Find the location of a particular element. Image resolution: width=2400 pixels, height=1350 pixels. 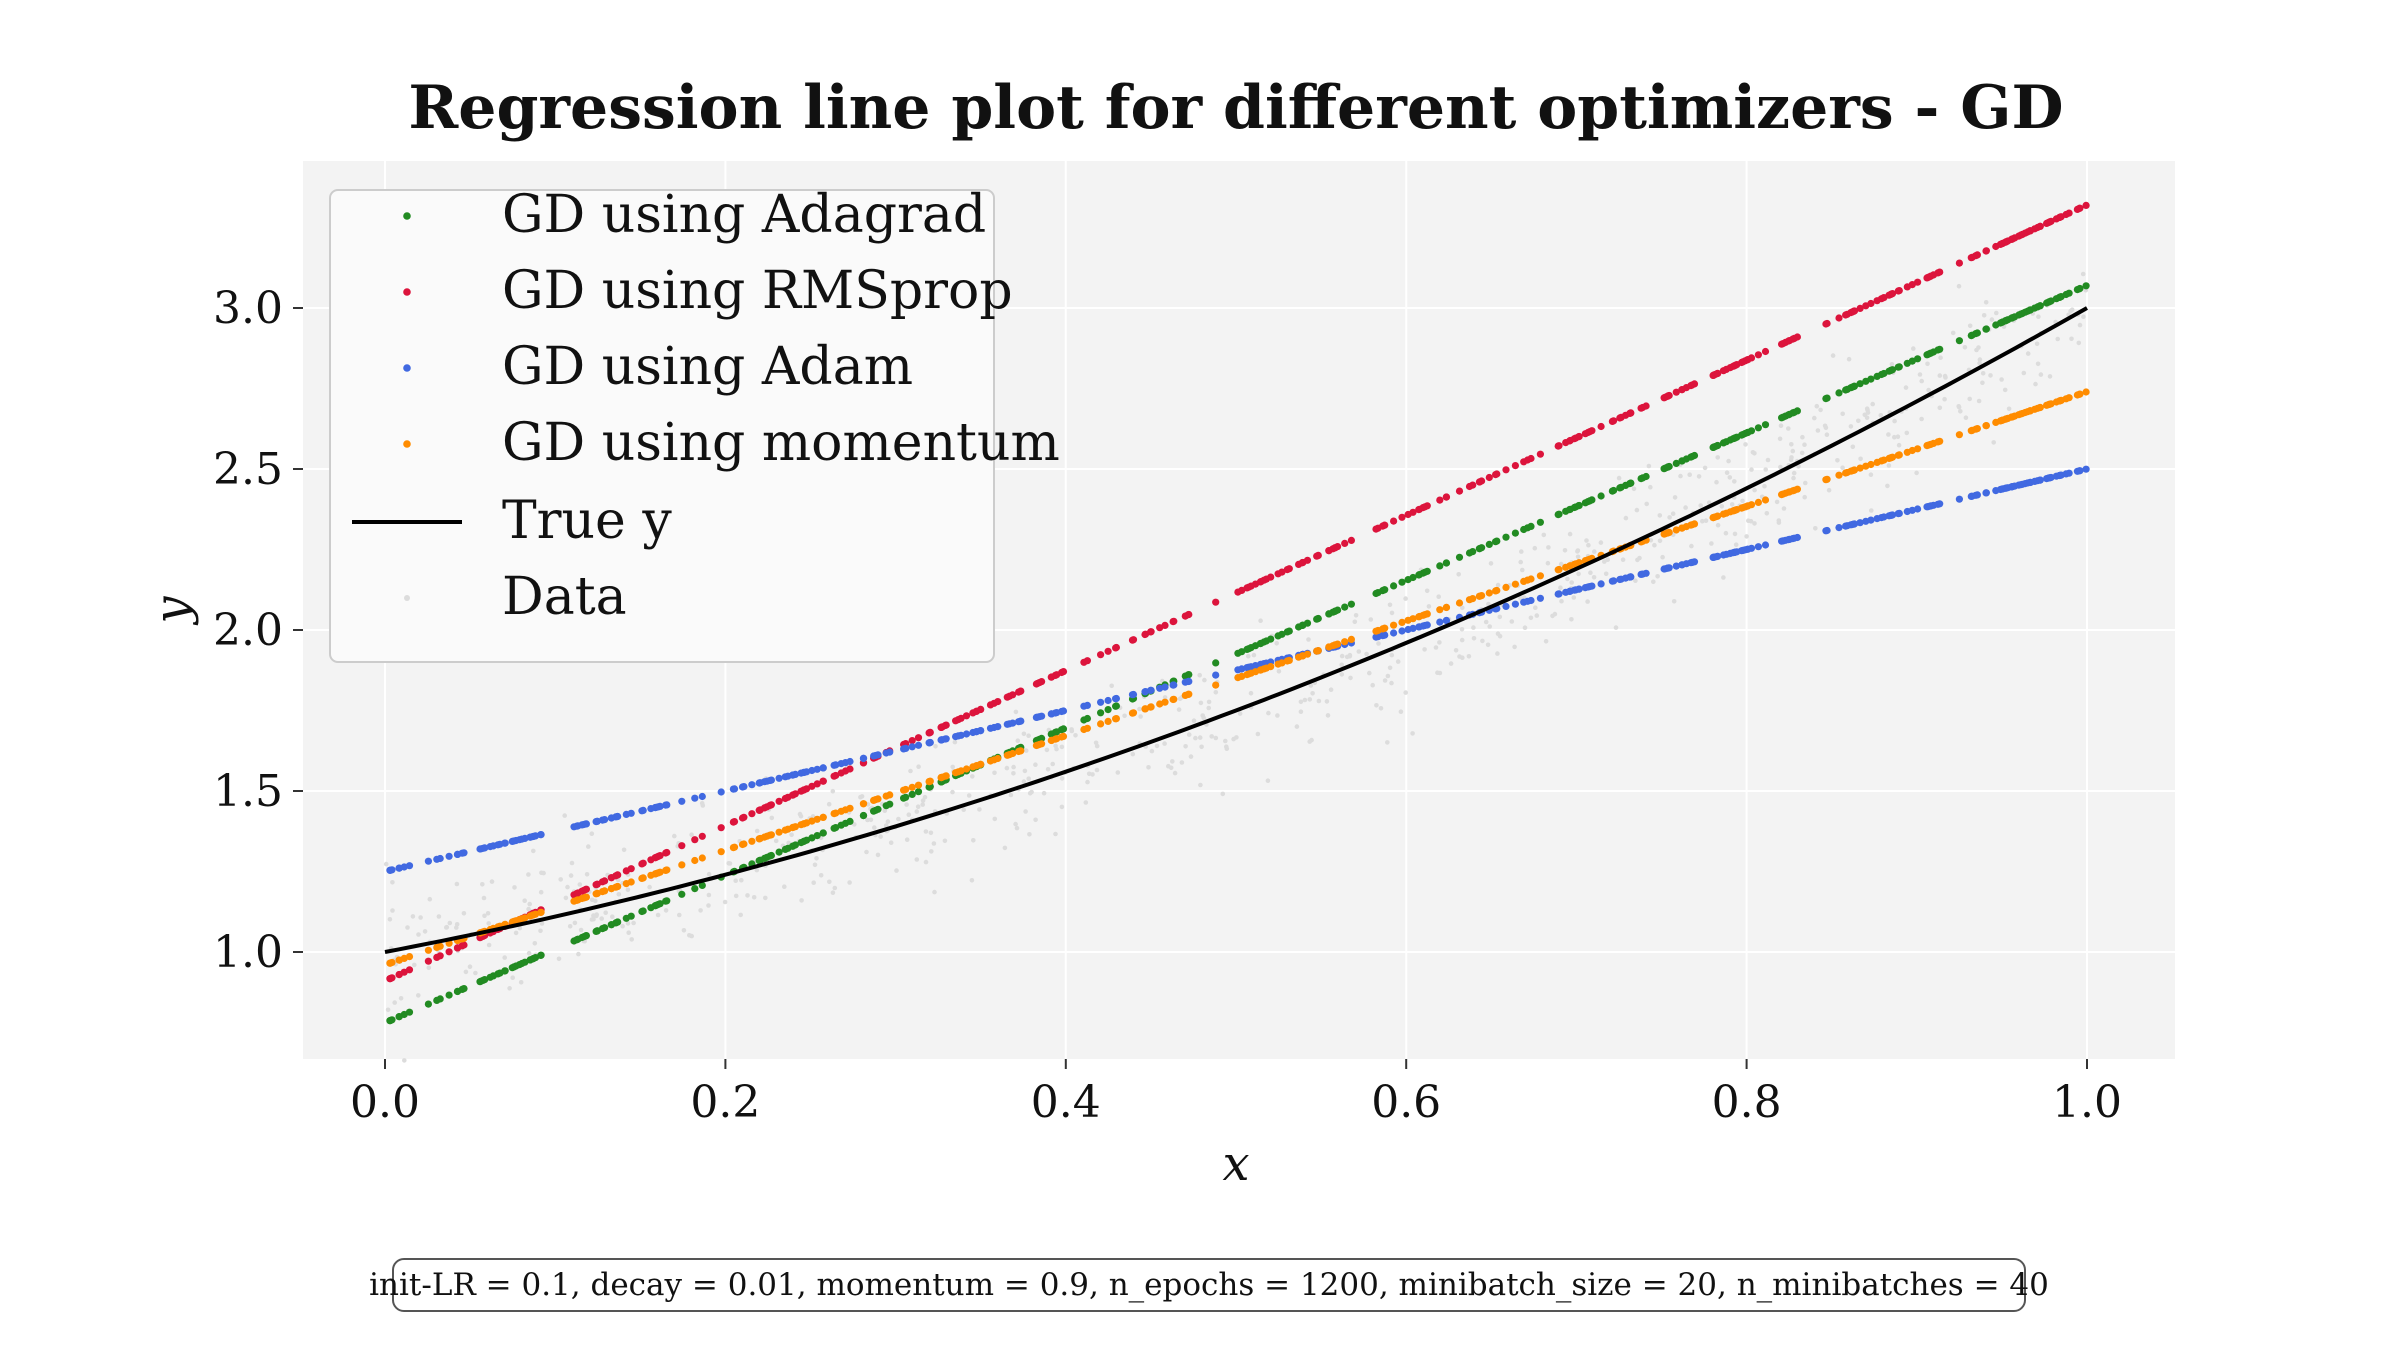

legend-label: GD using momentum is located at coordinates (781, 443).